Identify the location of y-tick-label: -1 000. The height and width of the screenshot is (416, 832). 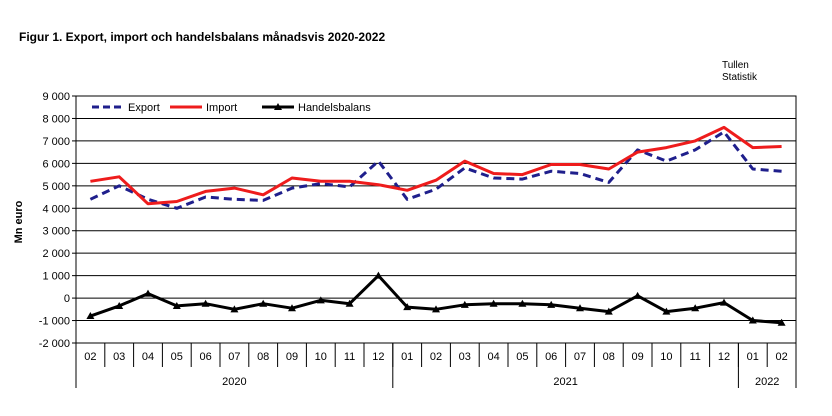
(54, 322).